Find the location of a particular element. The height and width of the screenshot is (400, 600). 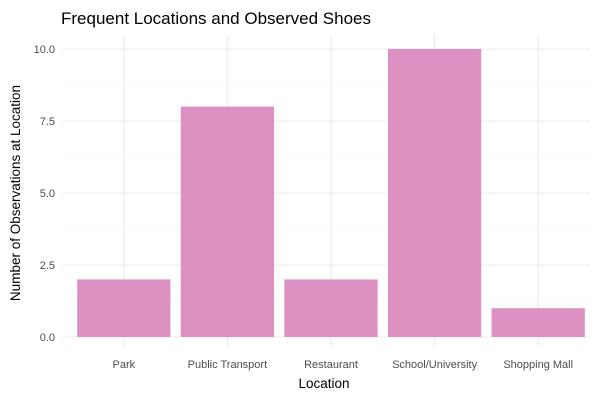

y-tick-label: 2.5 is located at coordinates (47, 266).